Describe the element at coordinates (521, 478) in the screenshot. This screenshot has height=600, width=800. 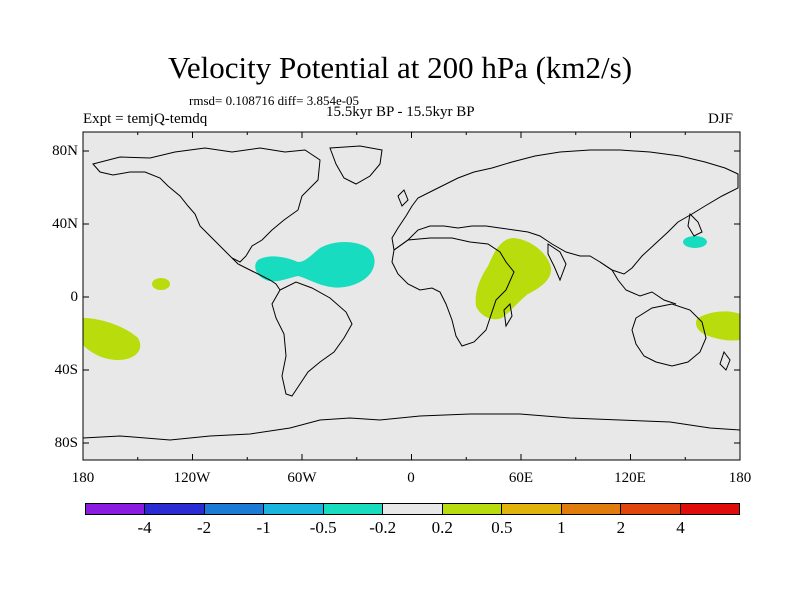
I see `lon-label-60e: 60E` at that location.